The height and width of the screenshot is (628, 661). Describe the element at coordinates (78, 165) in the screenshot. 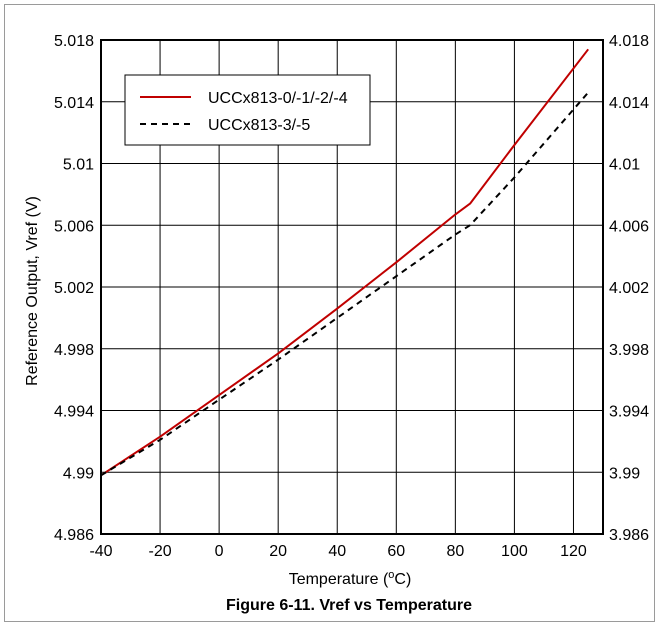

I see `y-tick-label: 5.01` at that location.